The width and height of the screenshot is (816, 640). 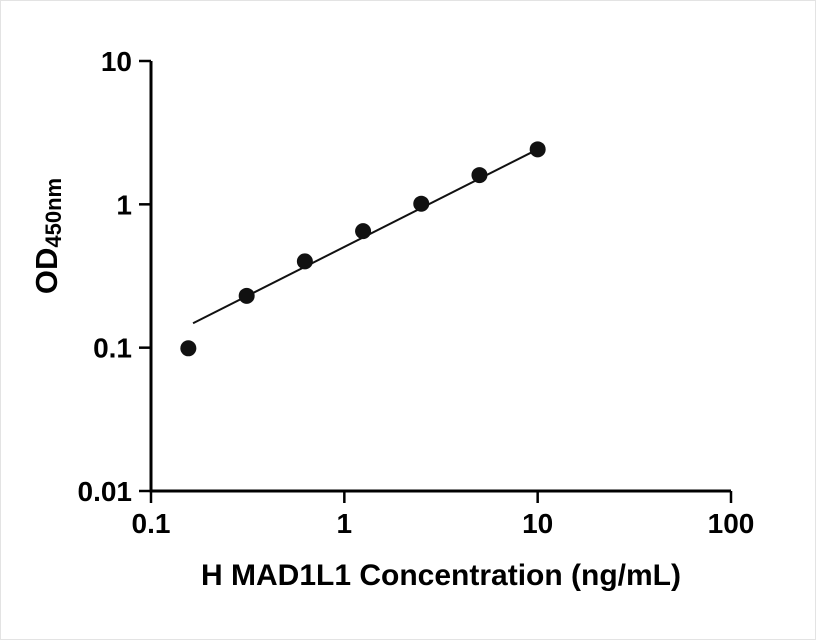 What do you see at coordinates (151, 523) in the screenshot?
I see `x-tick-label: 0.1` at bounding box center [151, 523].